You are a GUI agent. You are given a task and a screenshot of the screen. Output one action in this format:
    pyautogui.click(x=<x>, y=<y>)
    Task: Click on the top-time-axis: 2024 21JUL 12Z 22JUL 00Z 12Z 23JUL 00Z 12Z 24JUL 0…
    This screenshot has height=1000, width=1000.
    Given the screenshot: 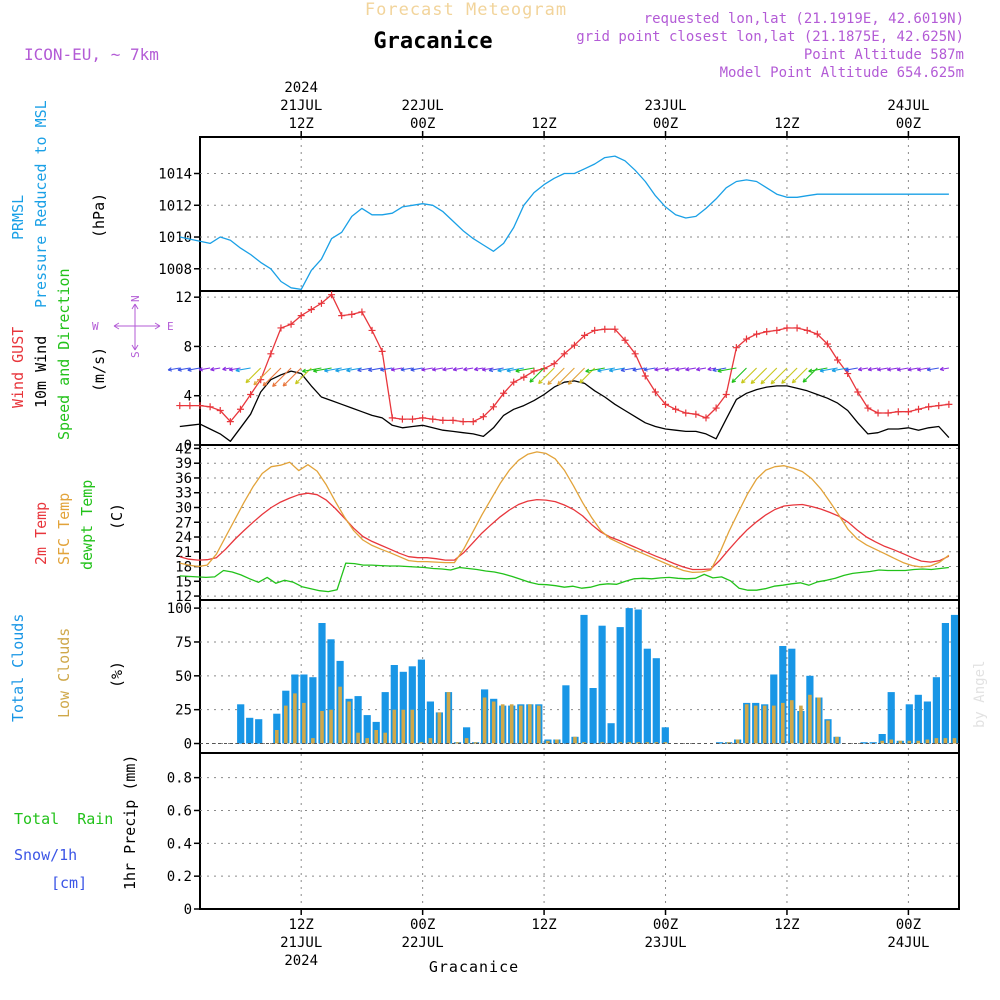 What is the action you would take?
    pyautogui.click(x=604, y=108)
    